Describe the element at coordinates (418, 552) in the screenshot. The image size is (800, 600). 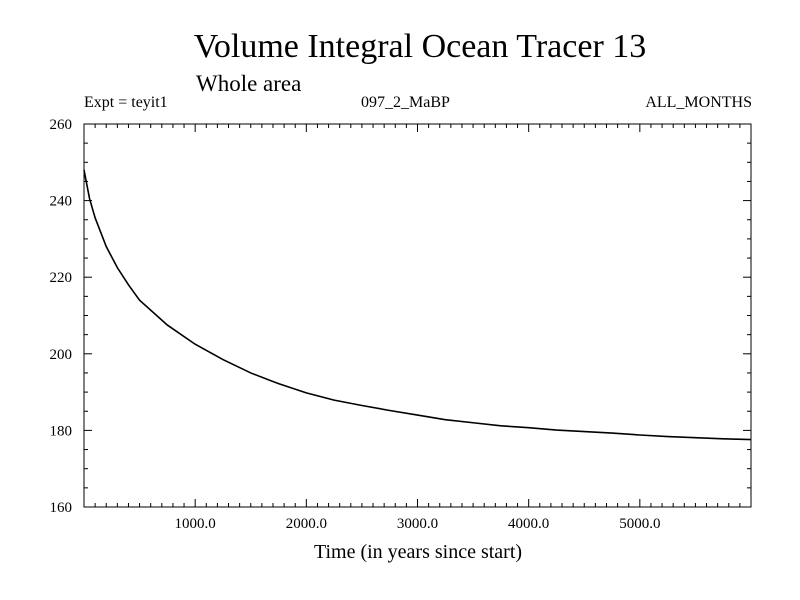
I see `x-axis-title: Time (in years since start)` at that location.